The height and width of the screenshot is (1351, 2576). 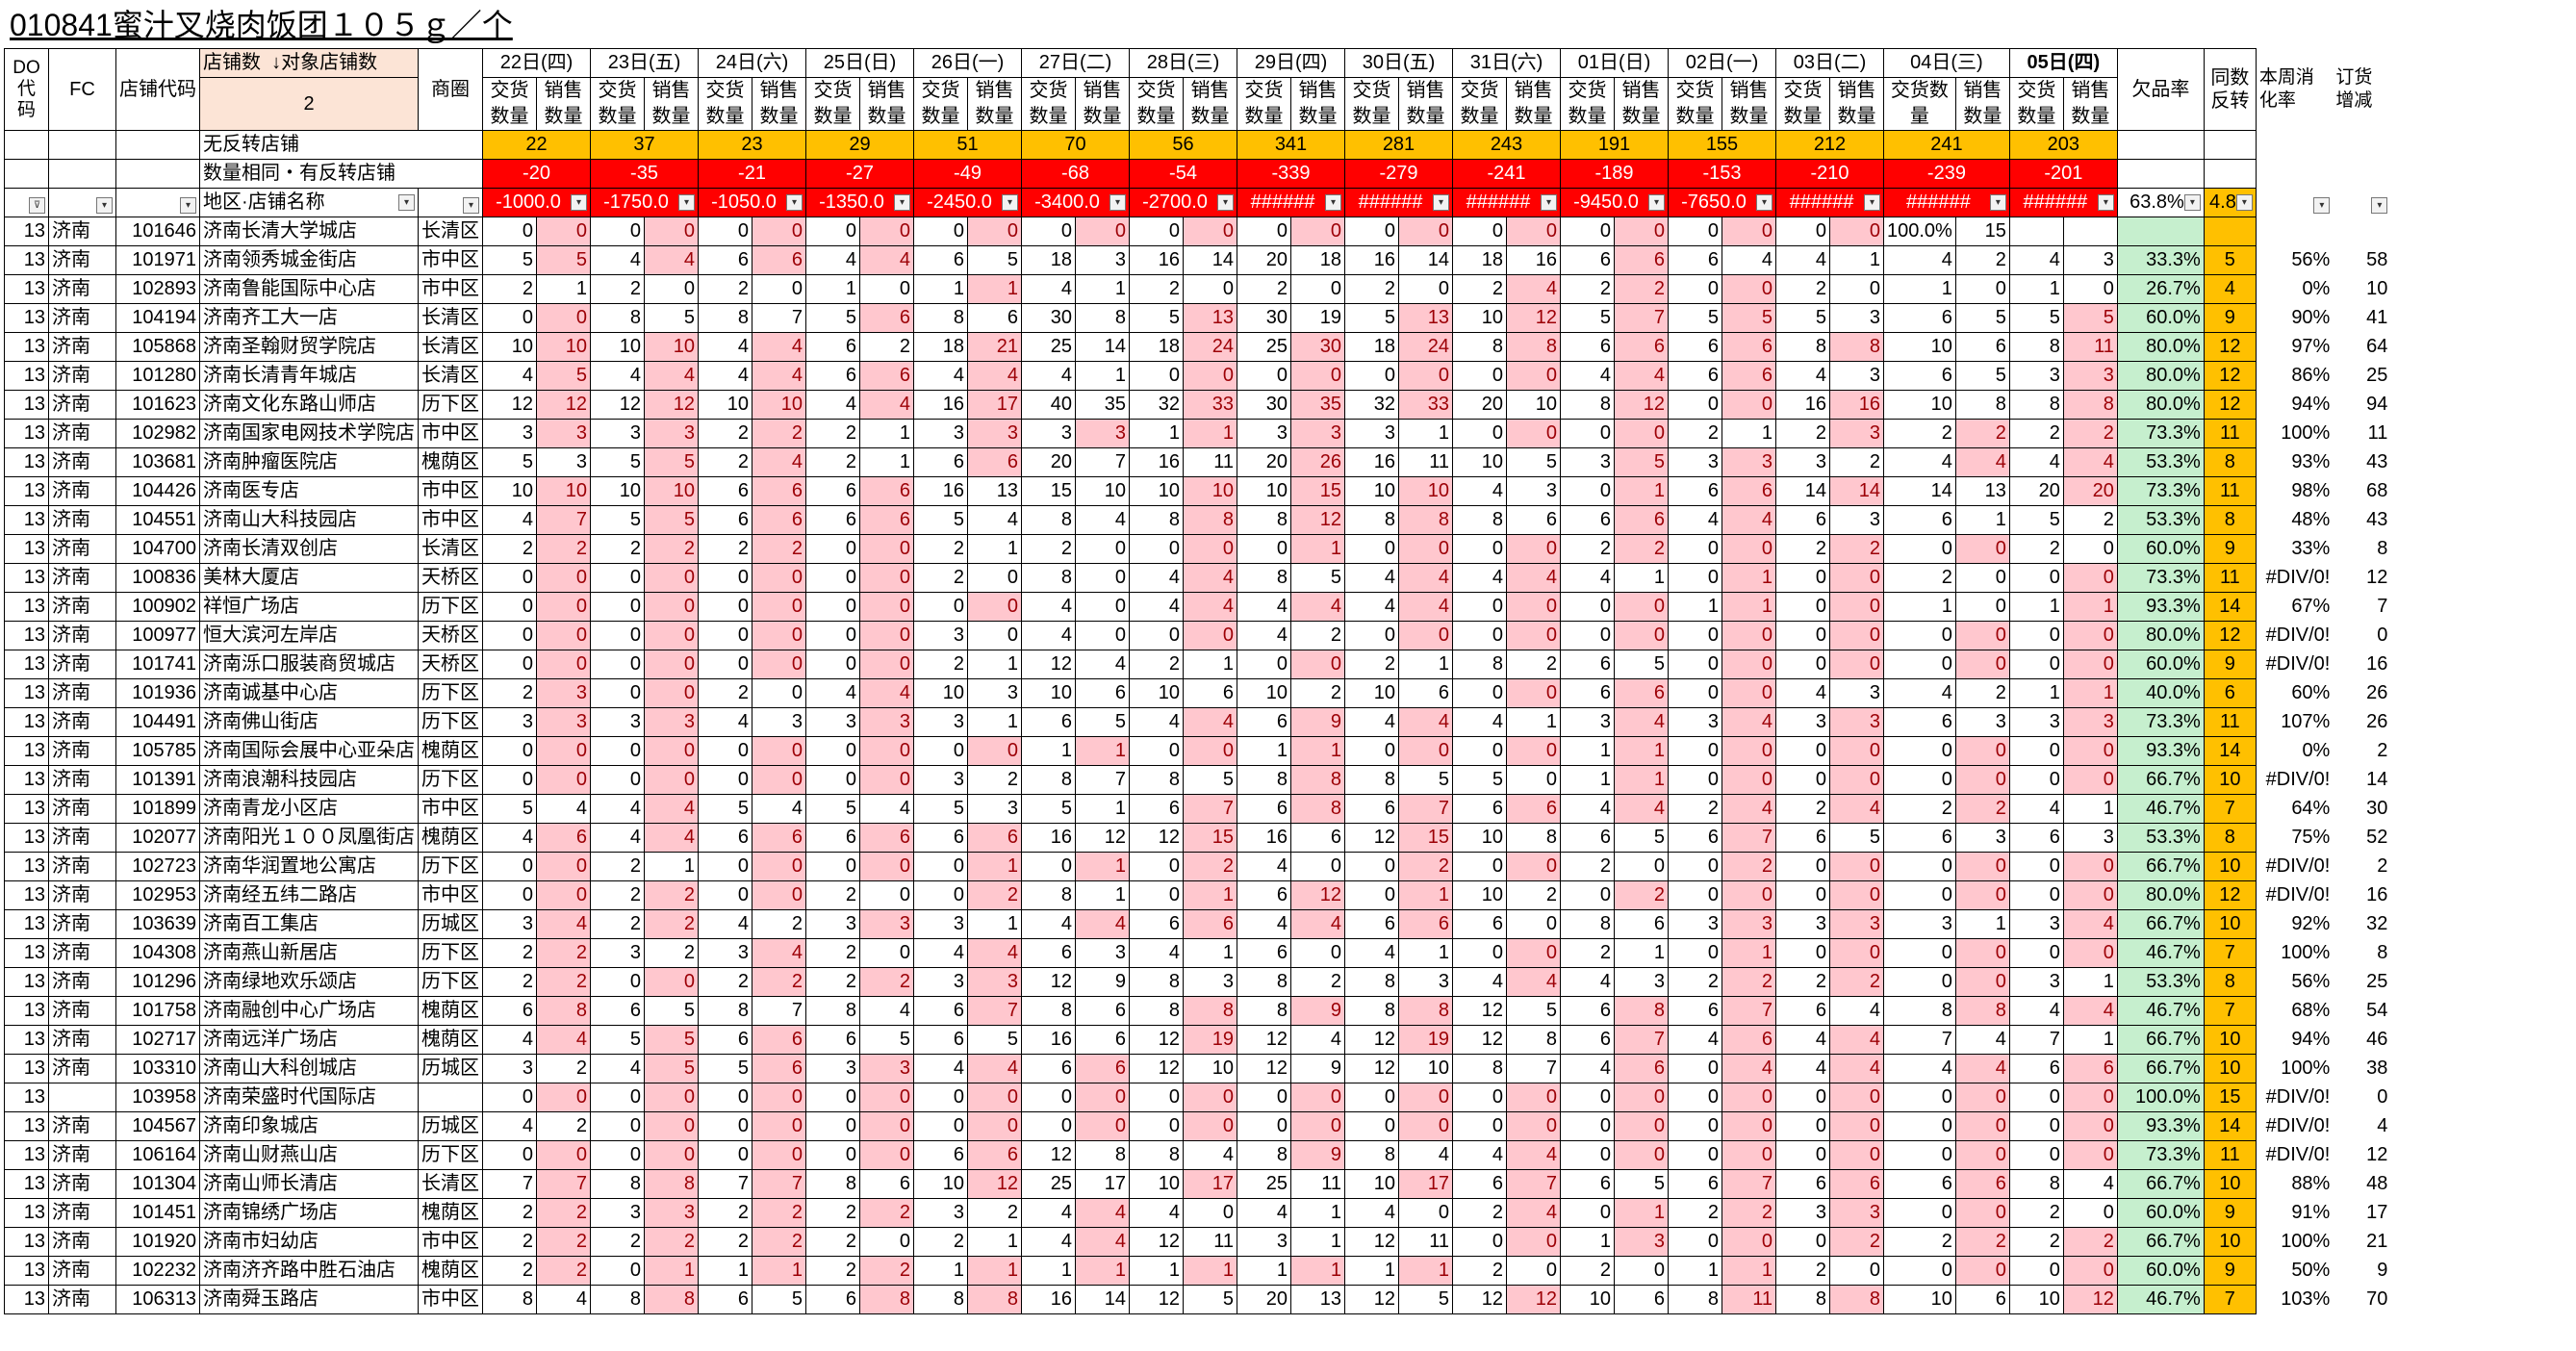 I want to click on same-reverse-cell: 12, so click(x=2230, y=895).